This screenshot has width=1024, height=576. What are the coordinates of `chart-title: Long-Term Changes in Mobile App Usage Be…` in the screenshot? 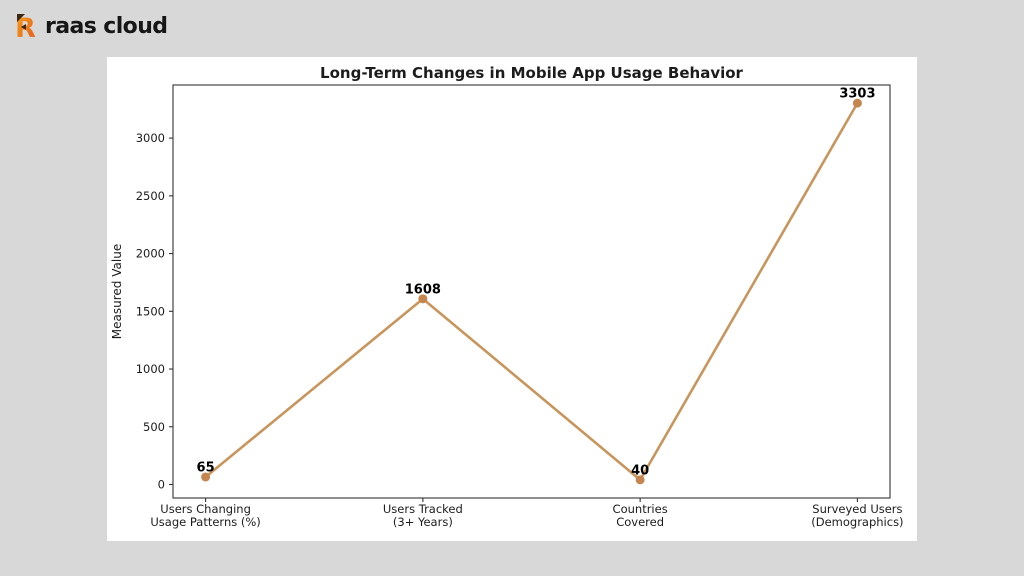 It's located at (532, 73).